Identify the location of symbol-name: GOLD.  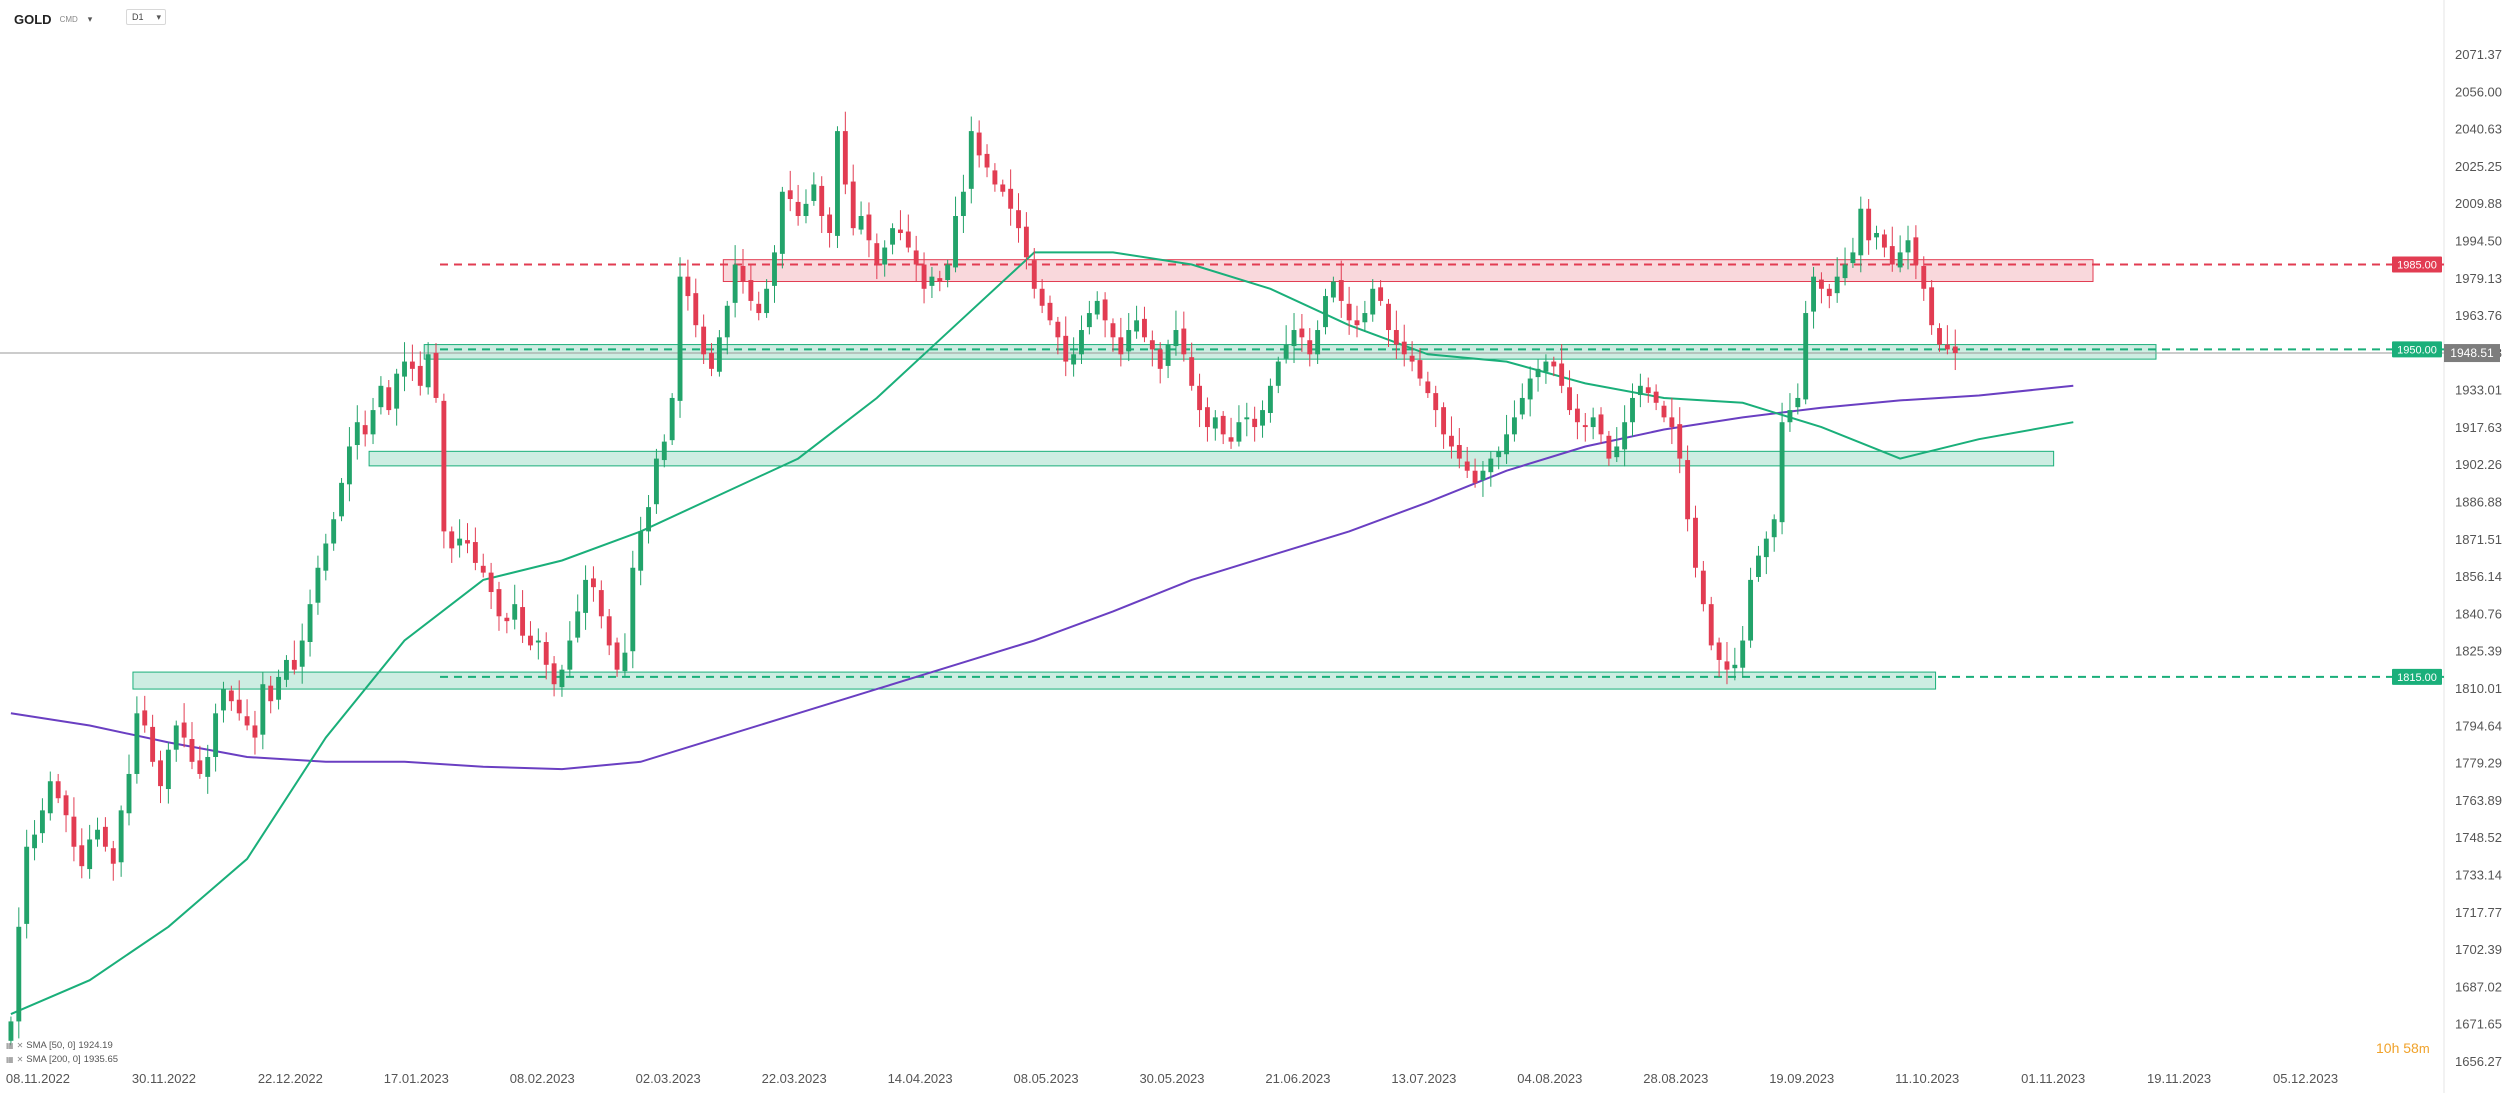
(33, 19).